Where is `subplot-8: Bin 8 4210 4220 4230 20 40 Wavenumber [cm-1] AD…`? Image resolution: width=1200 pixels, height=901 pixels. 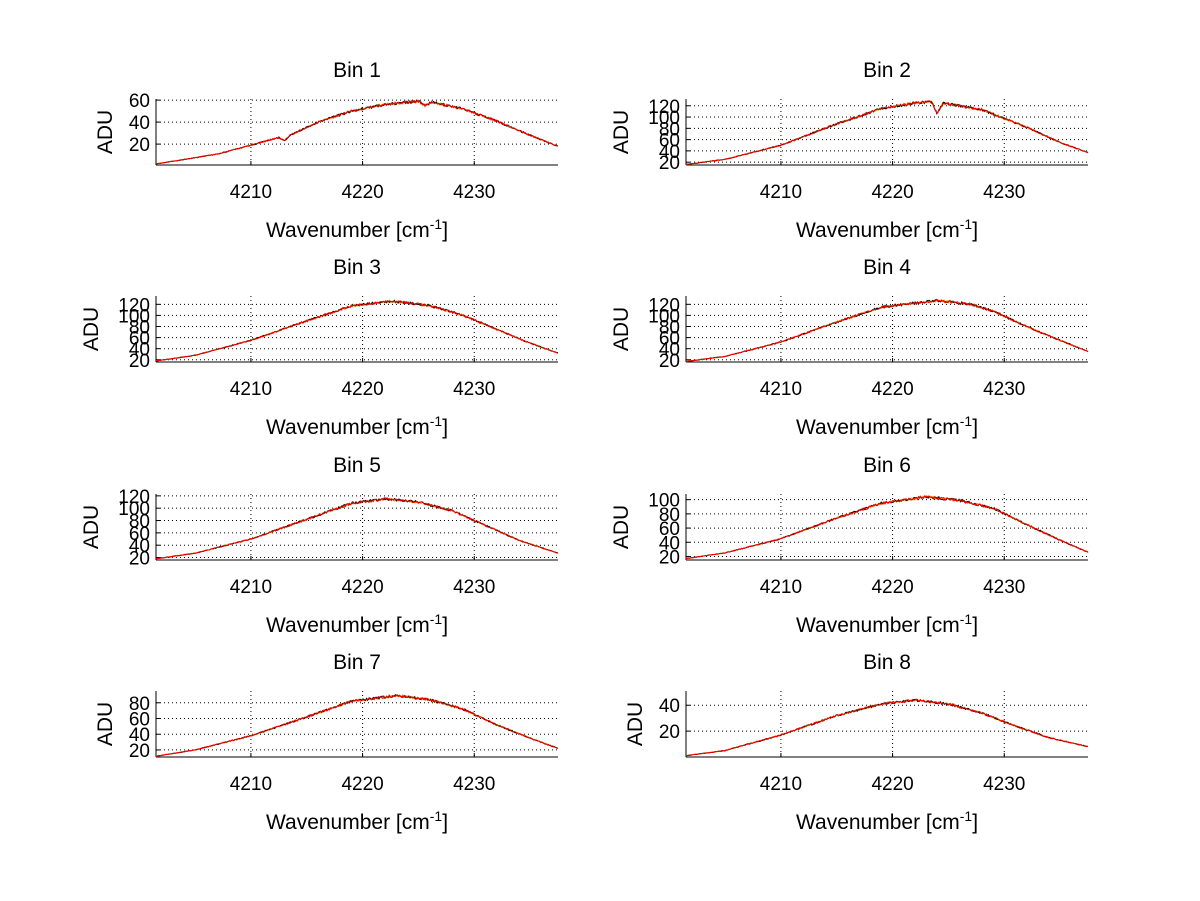 subplot-8: Bin 8 4210 4220 4230 20 40 Wavenumber [cm-1] AD… is located at coordinates (856, 742).